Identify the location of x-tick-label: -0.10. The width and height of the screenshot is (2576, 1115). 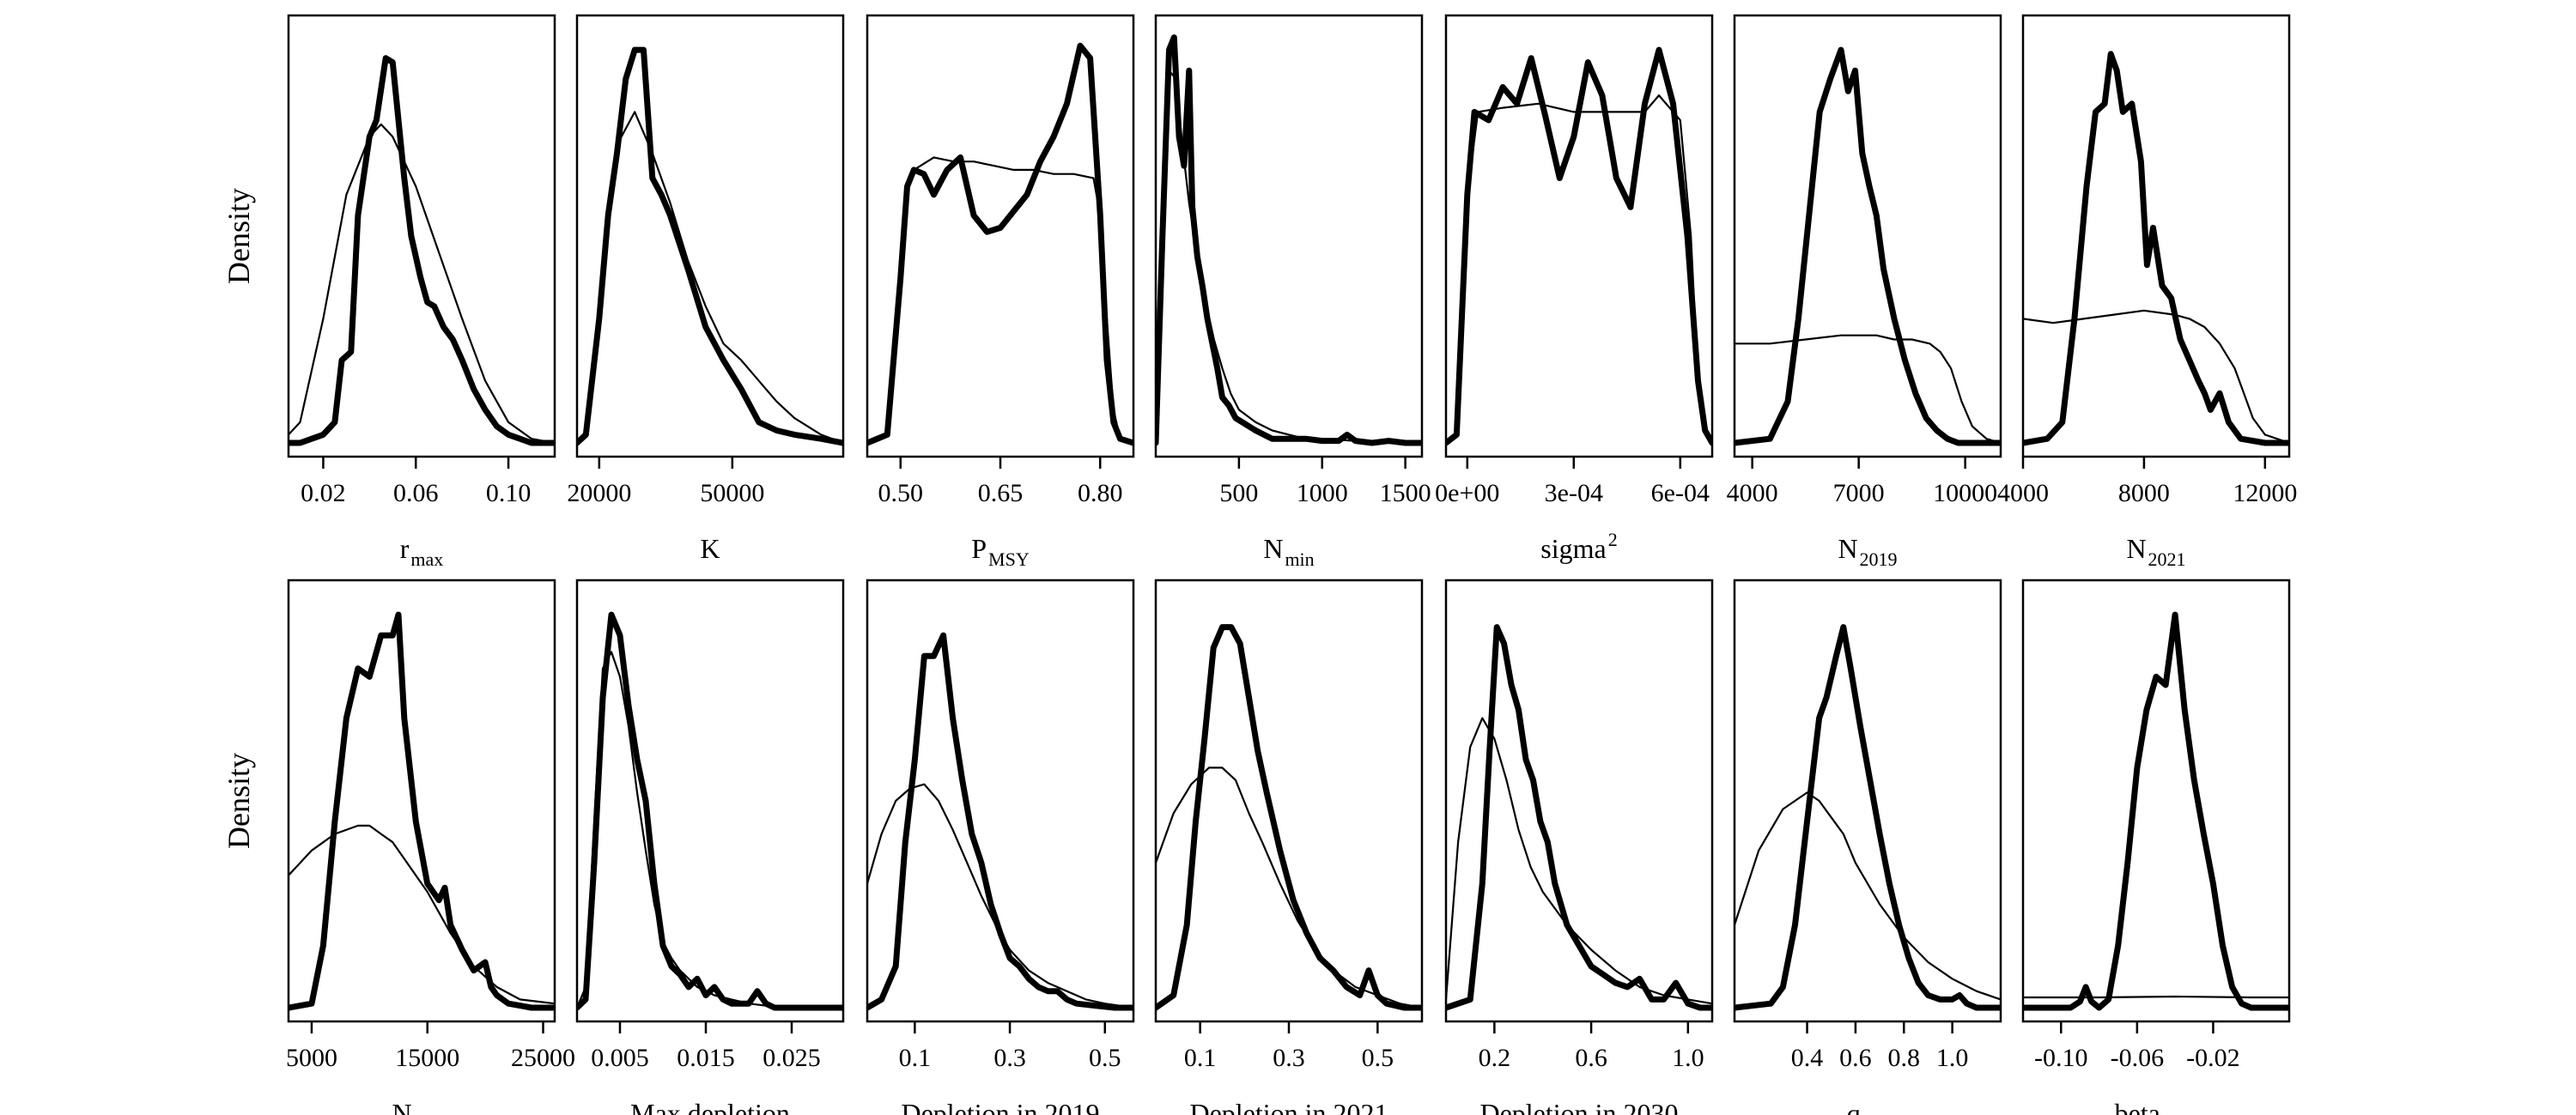
(2061, 1058).